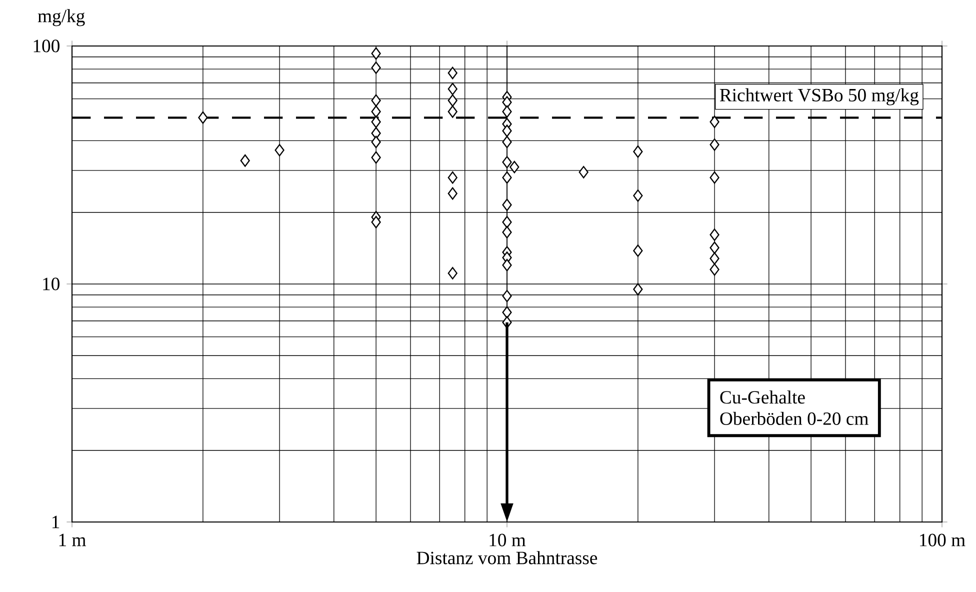 This screenshot has width=976, height=592. Describe the element at coordinates (56, 522) in the screenshot. I see `y-tick-label: 1` at that location.